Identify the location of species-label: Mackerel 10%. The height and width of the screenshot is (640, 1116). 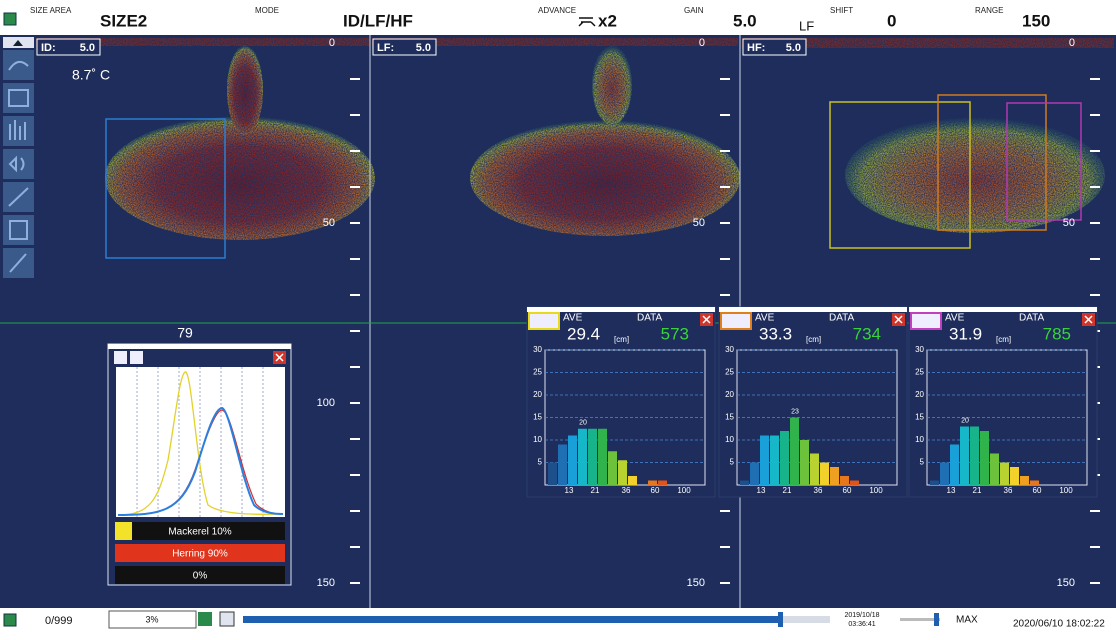
(199, 532).